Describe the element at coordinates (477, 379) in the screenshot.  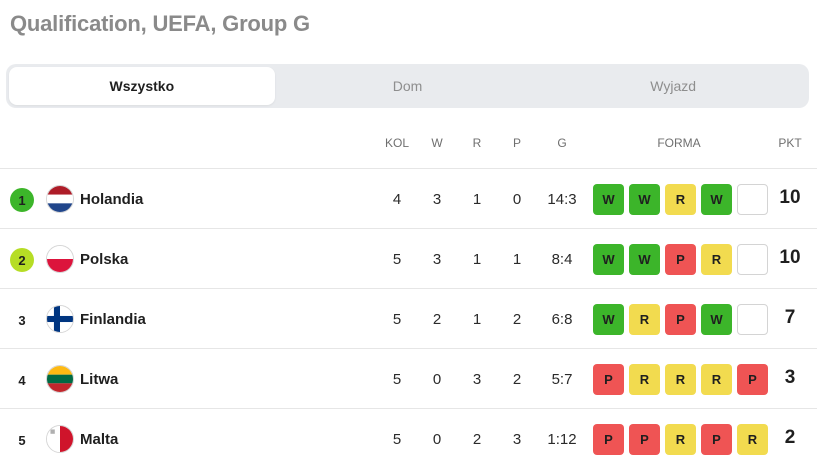
I see `draws: 3` at that location.